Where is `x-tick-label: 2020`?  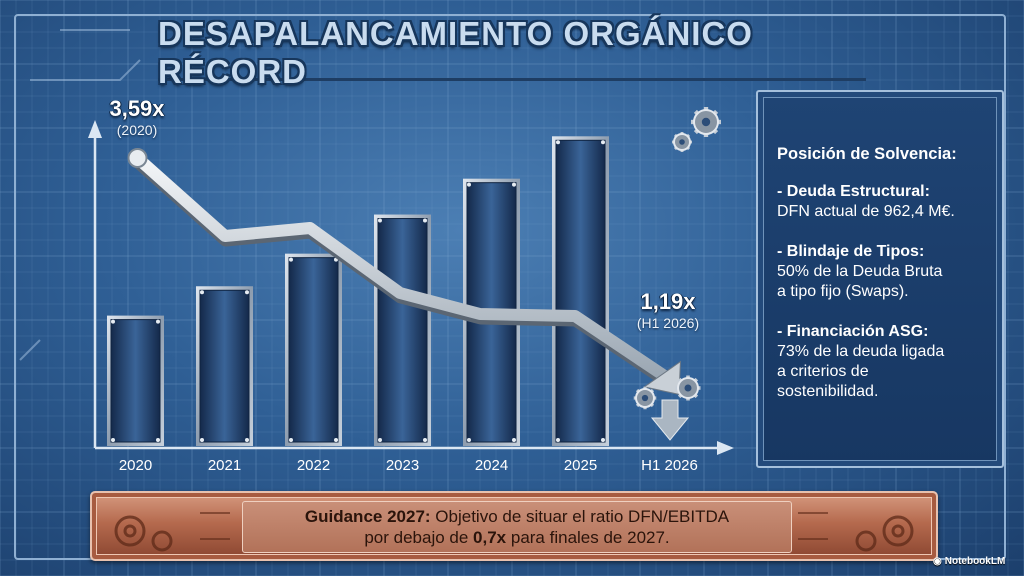
x-tick-label: 2020 is located at coordinates (135, 465).